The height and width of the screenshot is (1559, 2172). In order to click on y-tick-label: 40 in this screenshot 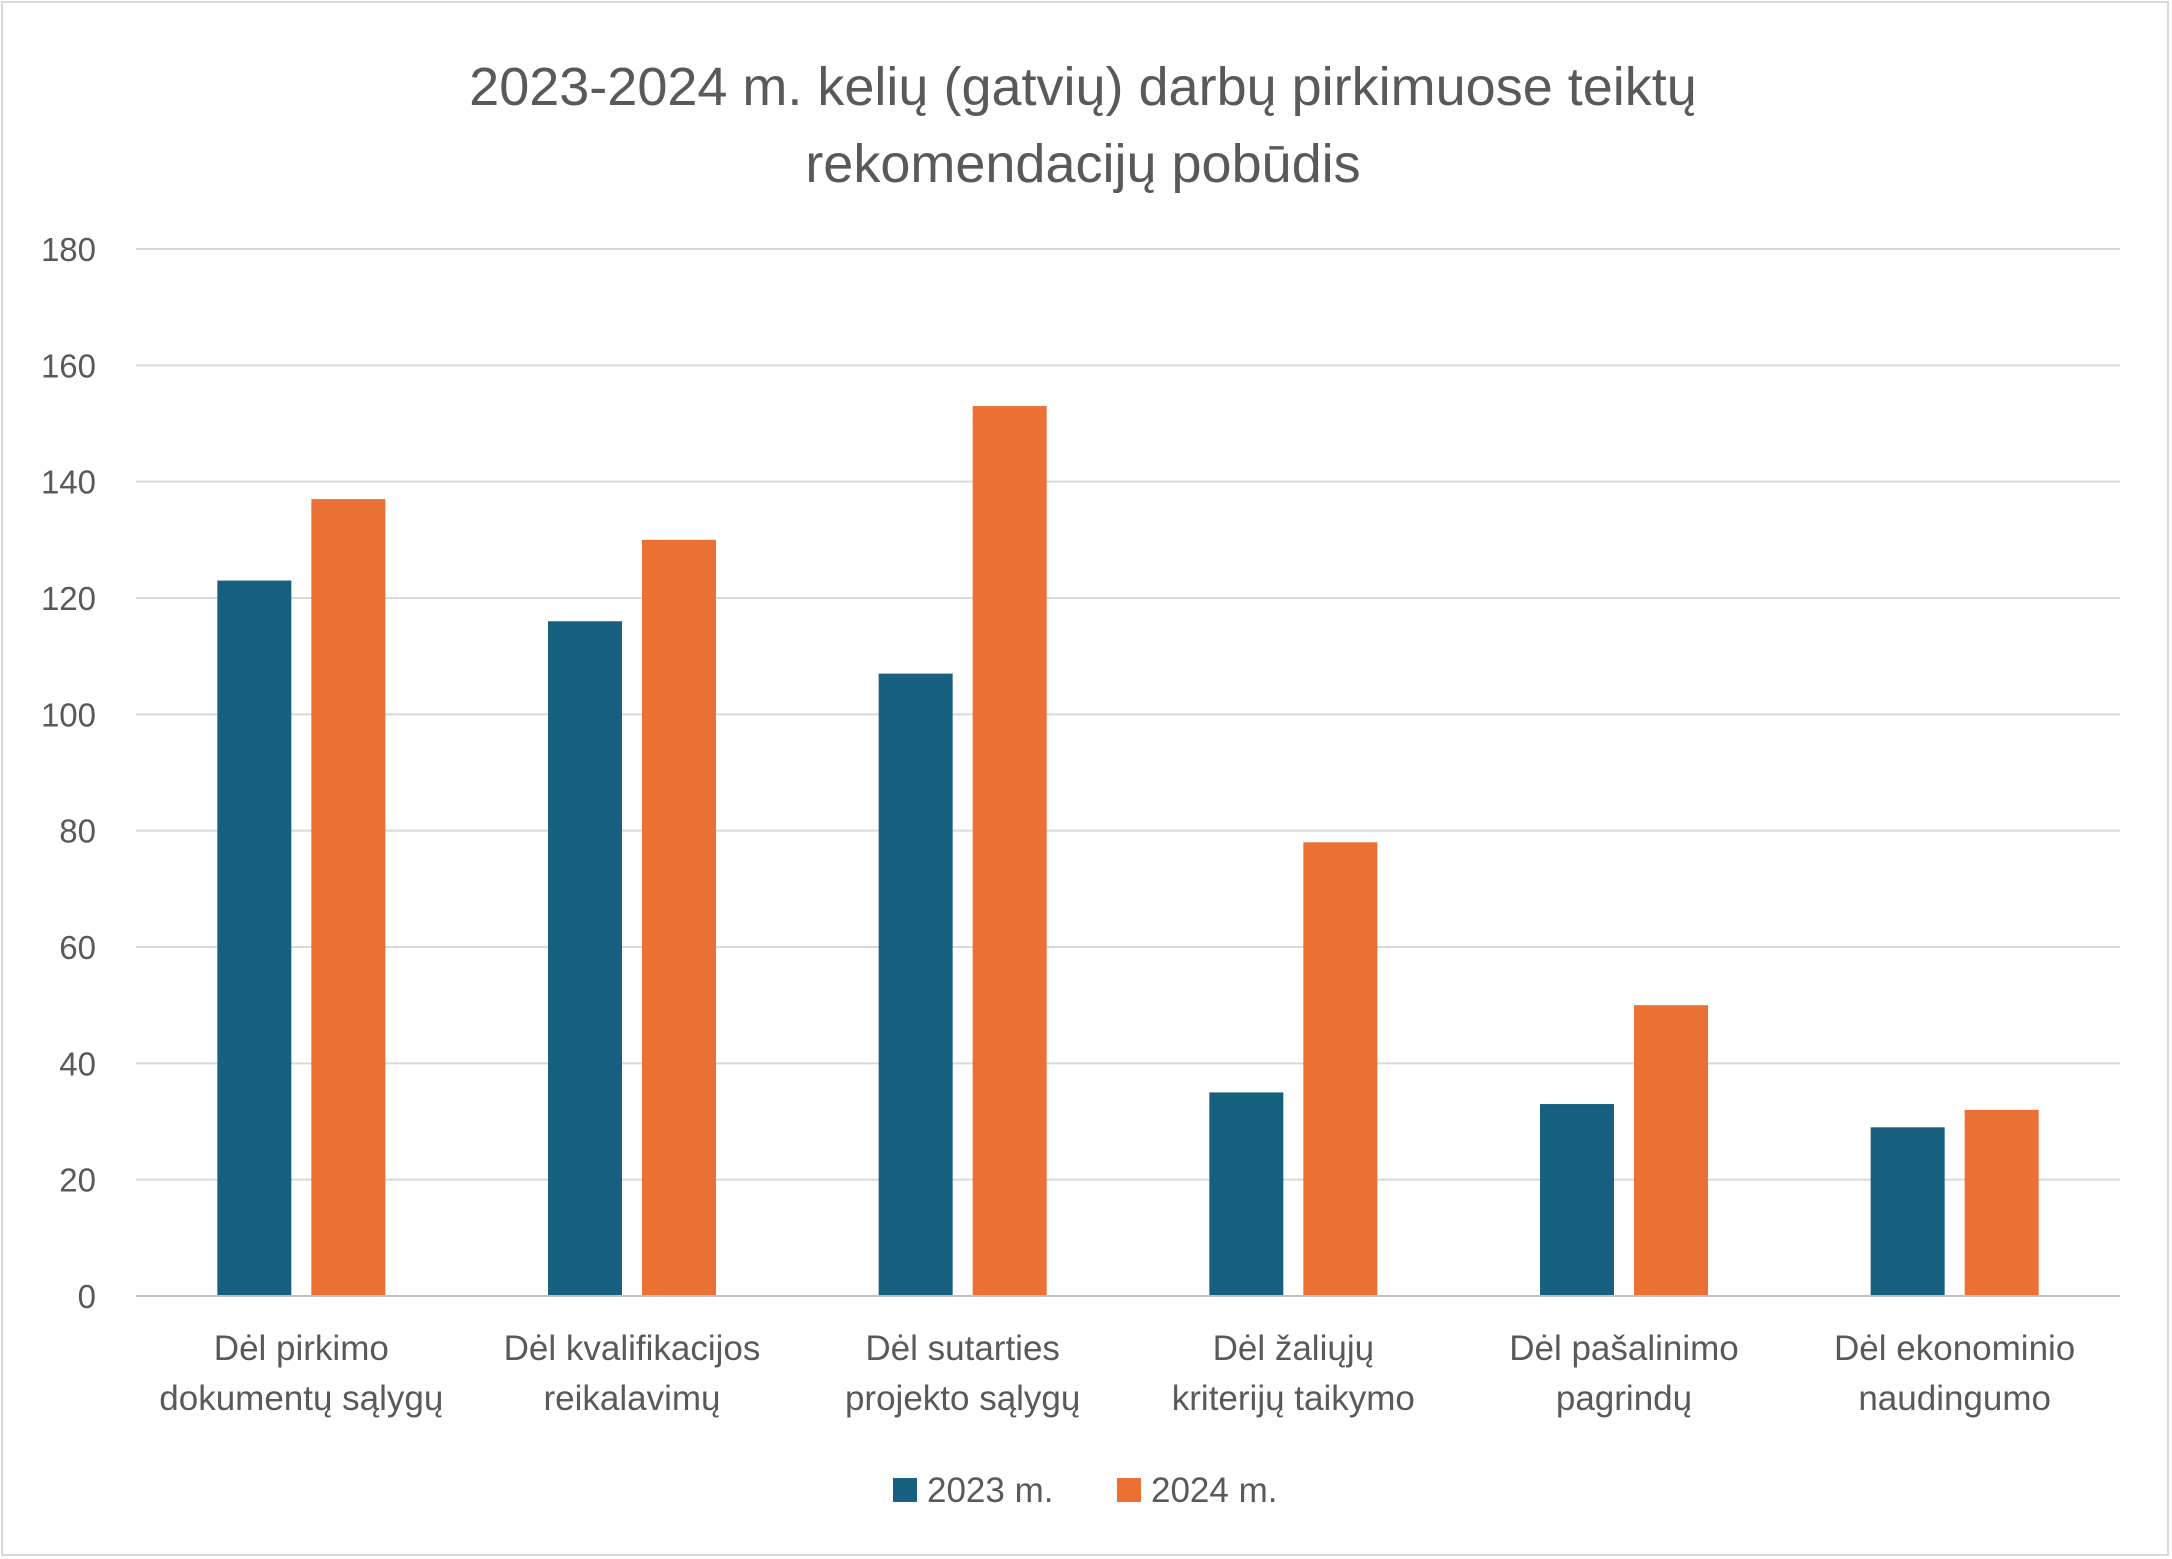, I will do `click(77, 1063)`.